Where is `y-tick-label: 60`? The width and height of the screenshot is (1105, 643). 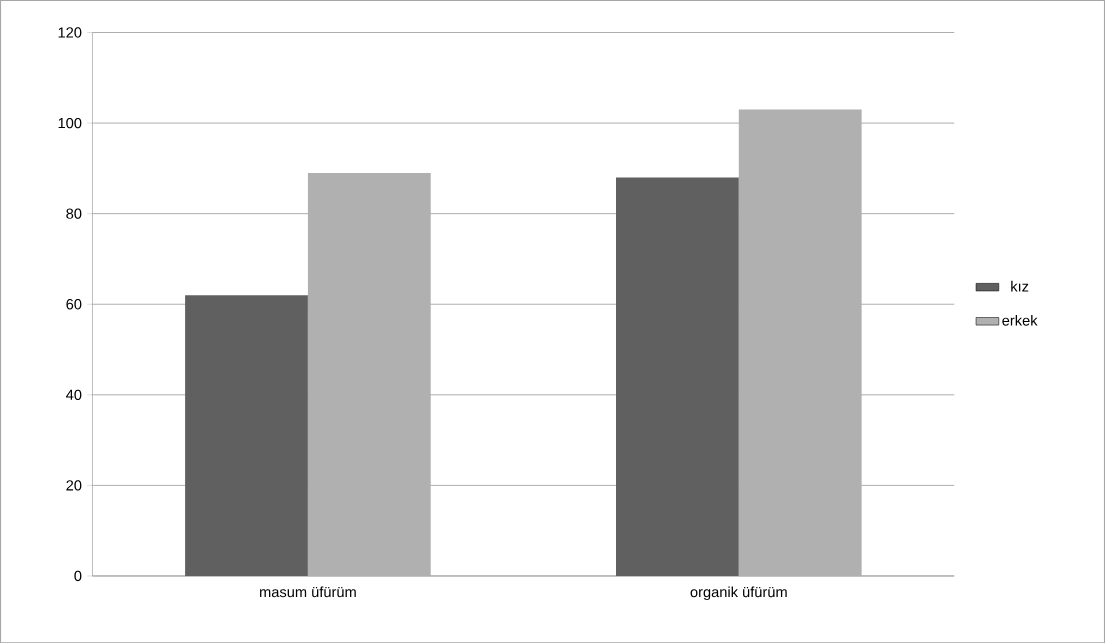
y-tick-label: 60 is located at coordinates (74, 304).